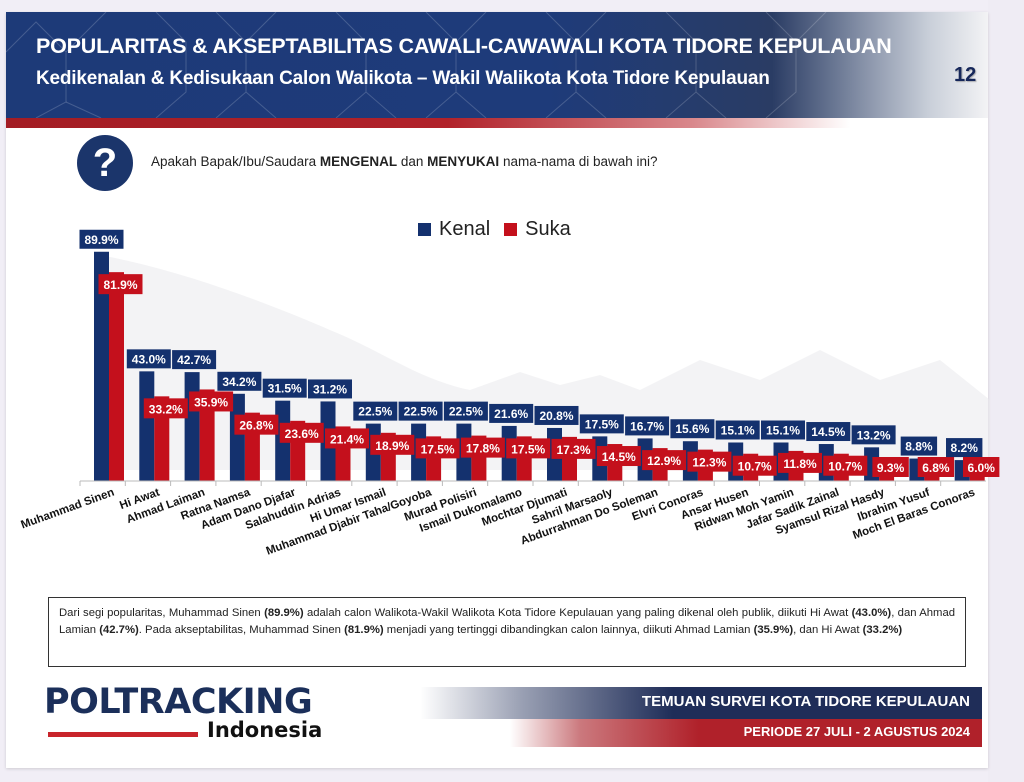 Image resolution: width=1024 pixels, height=782 pixels. What do you see at coordinates (123, 734) in the screenshot?
I see `logo-red-line` at bounding box center [123, 734].